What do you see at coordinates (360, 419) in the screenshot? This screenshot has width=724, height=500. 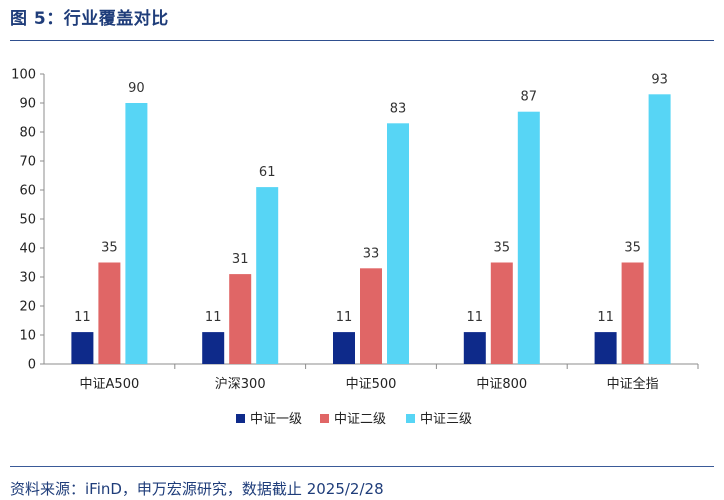 I see `legend-label: 中证二级` at bounding box center [360, 419].